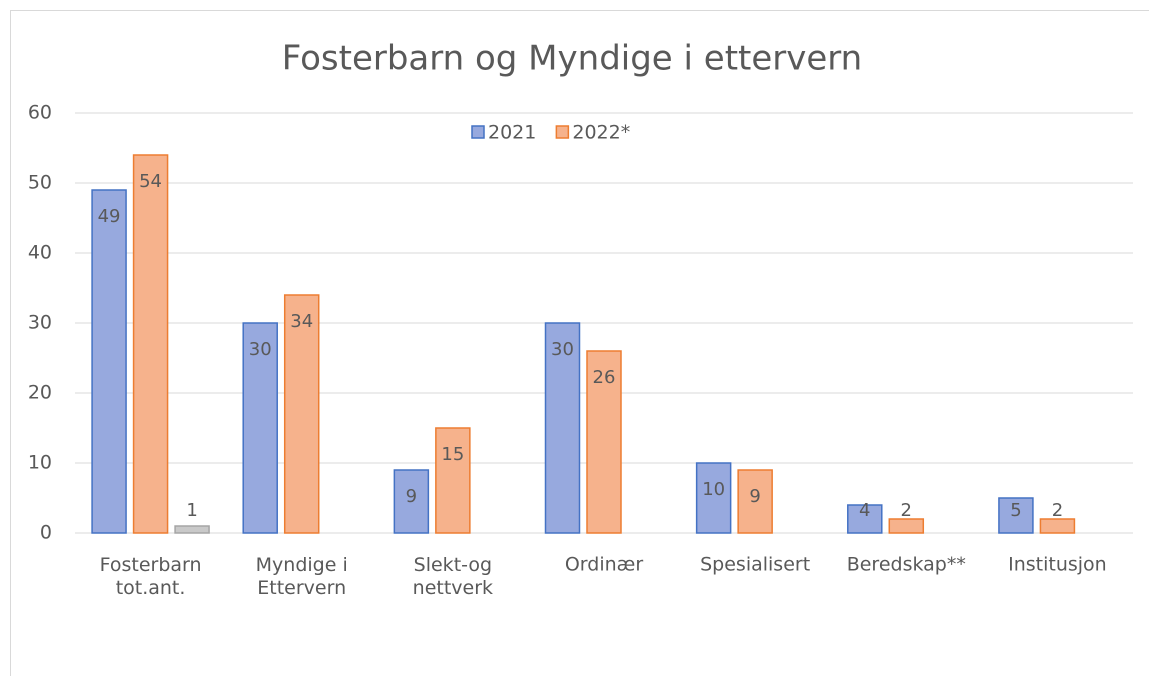 The image size is (1149, 676). Describe the element at coordinates (40, 253) in the screenshot. I see `y-tick-label: 40` at that location.